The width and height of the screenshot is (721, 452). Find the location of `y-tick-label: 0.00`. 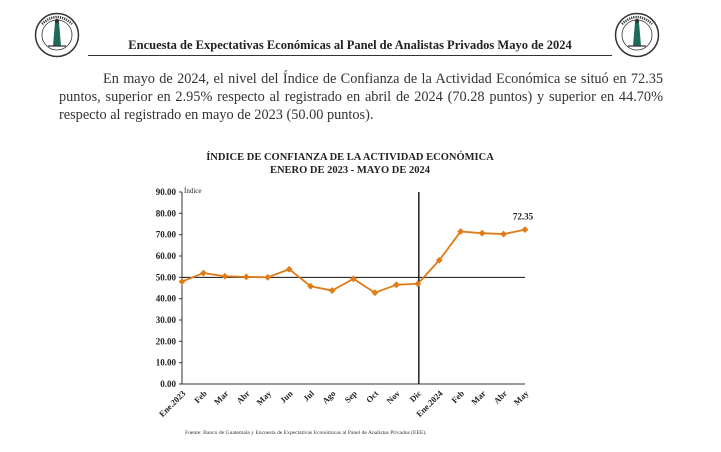

y-tick-label: 0.00 is located at coordinates (168, 384).